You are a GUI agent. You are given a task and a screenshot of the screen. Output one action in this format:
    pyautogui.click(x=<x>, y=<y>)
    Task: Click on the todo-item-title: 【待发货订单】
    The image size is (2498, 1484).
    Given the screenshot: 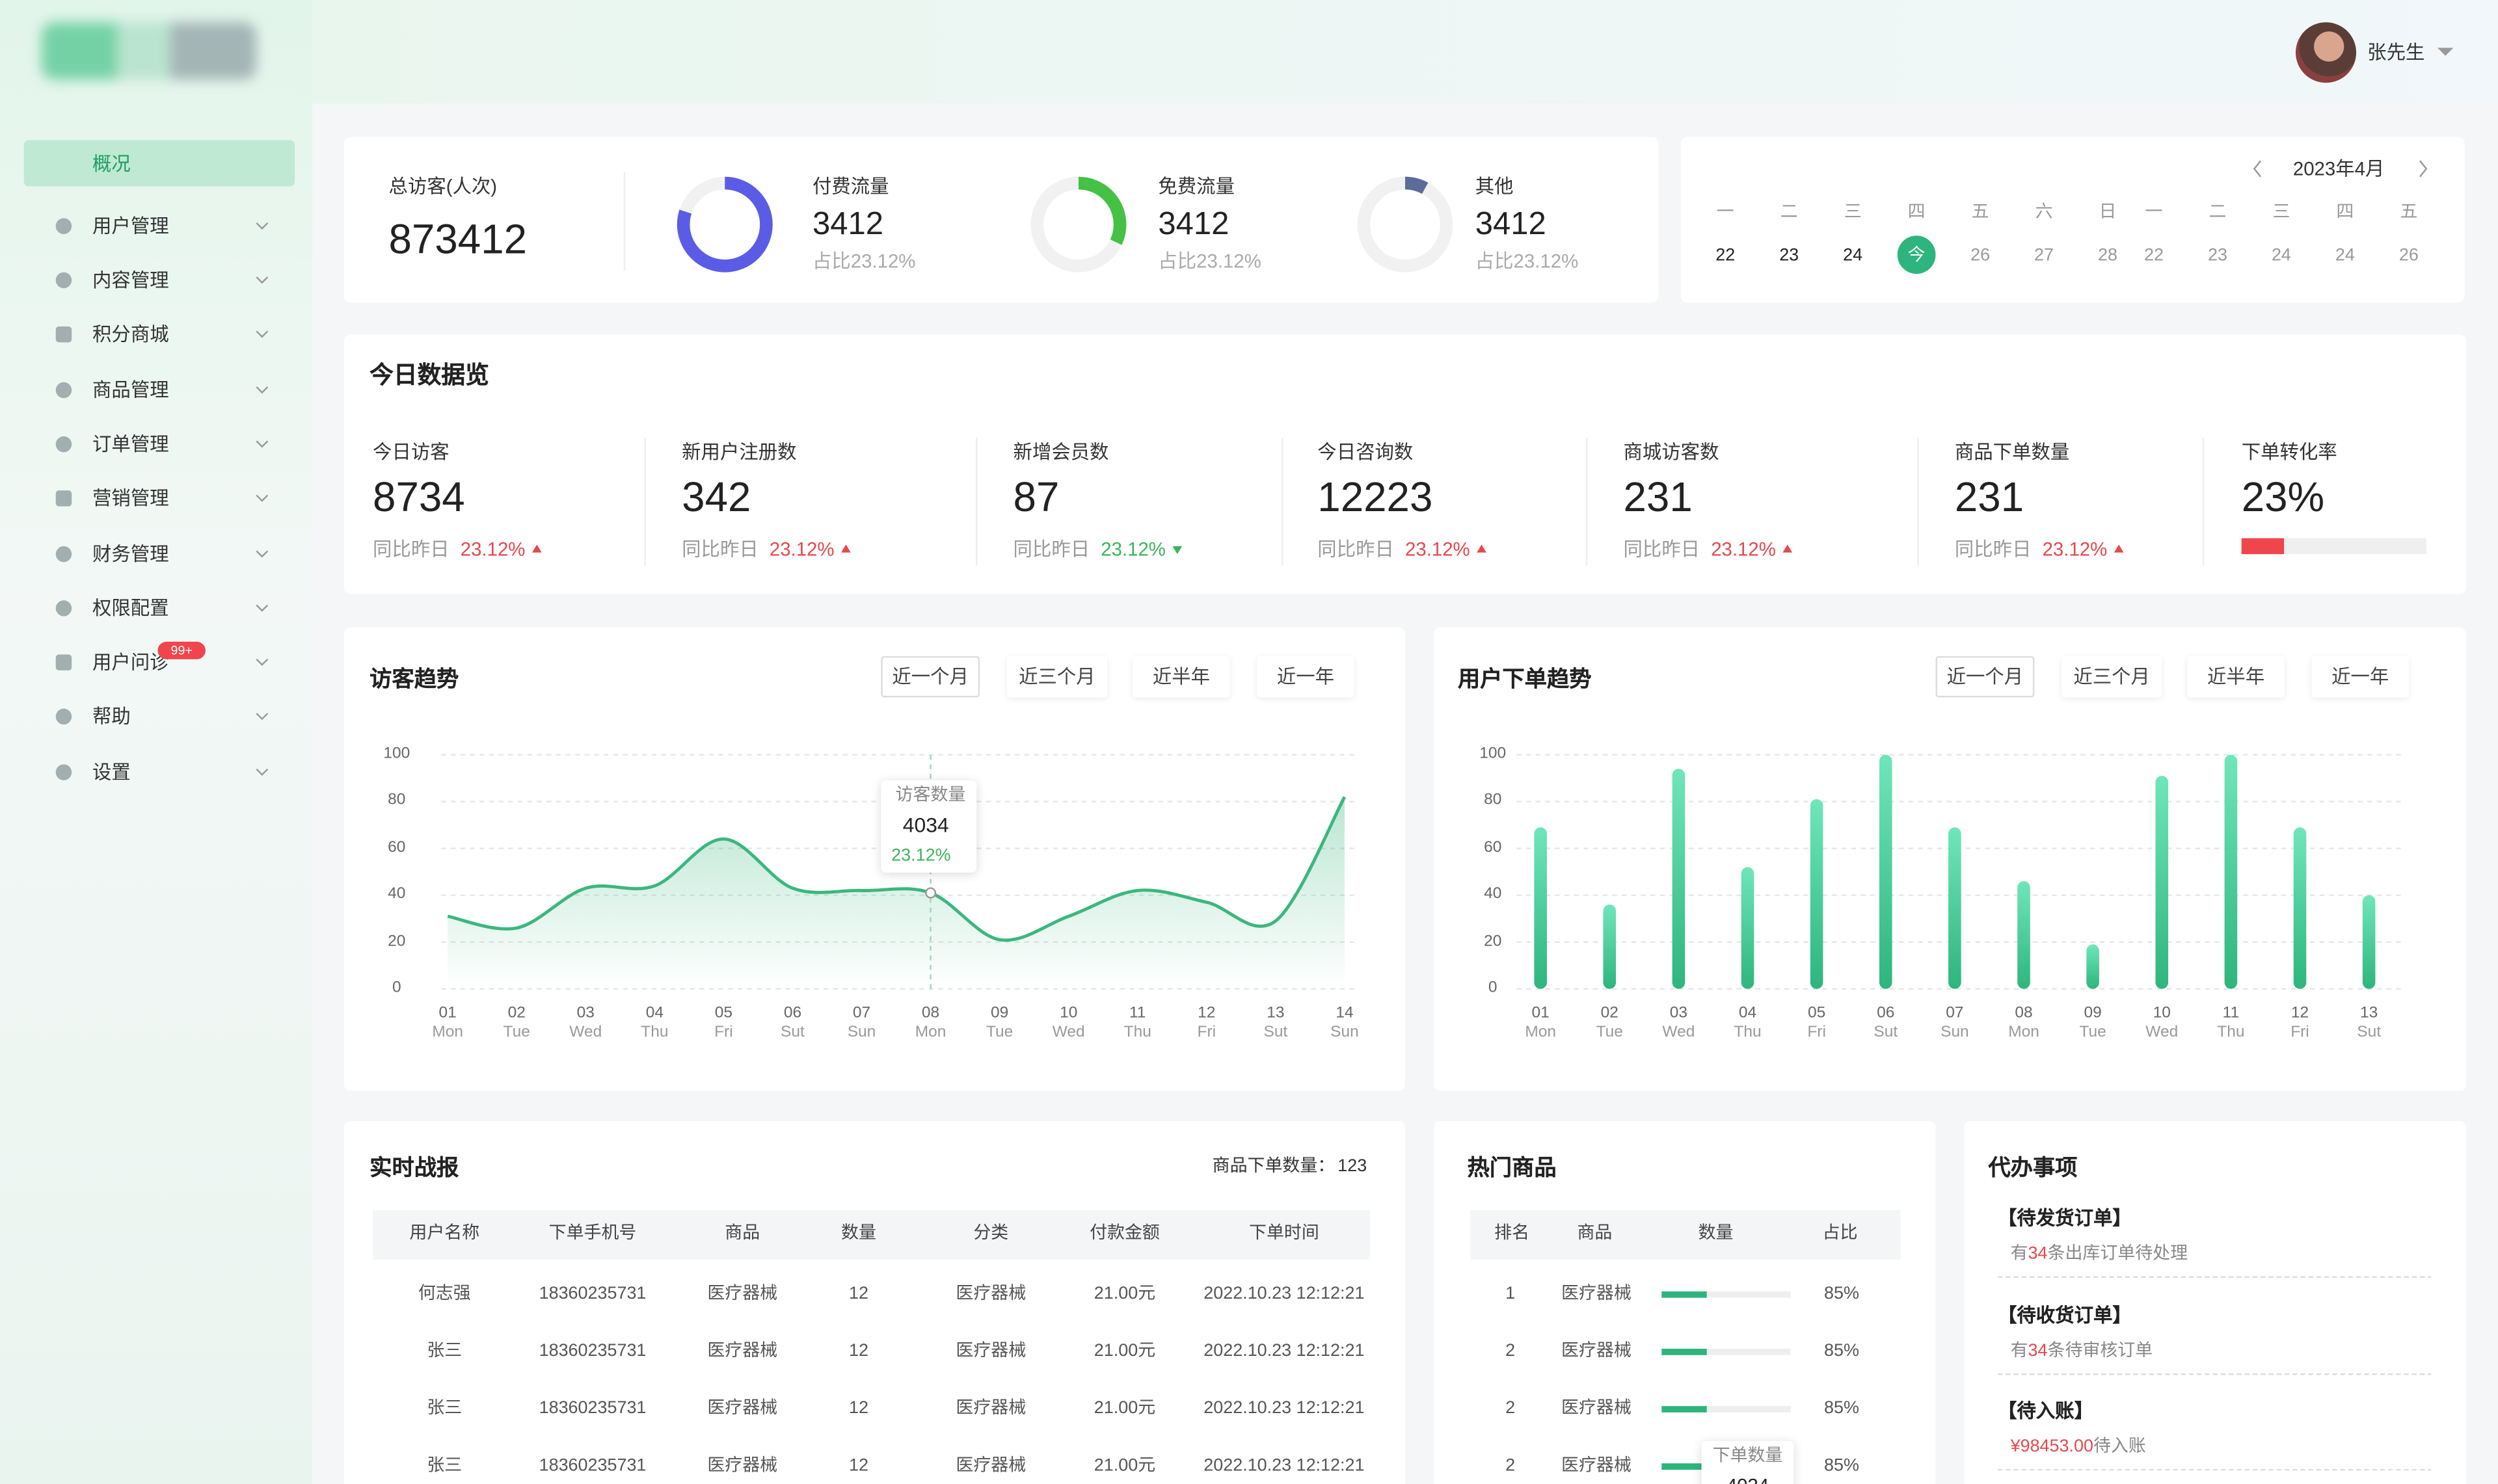 What is the action you would take?
    pyautogui.click(x=2065, y=1218)
    